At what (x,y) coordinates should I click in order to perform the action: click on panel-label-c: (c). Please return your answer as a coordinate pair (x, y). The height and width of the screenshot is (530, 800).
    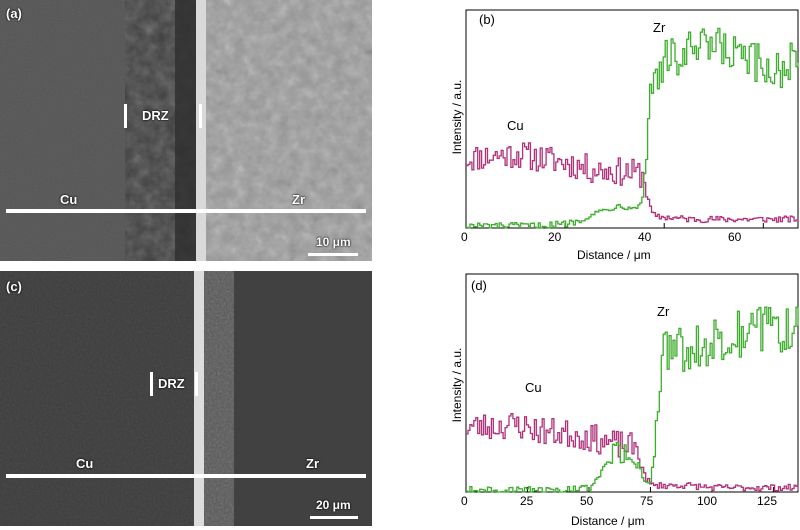
    Looking at the image, I should click on (14, 286).